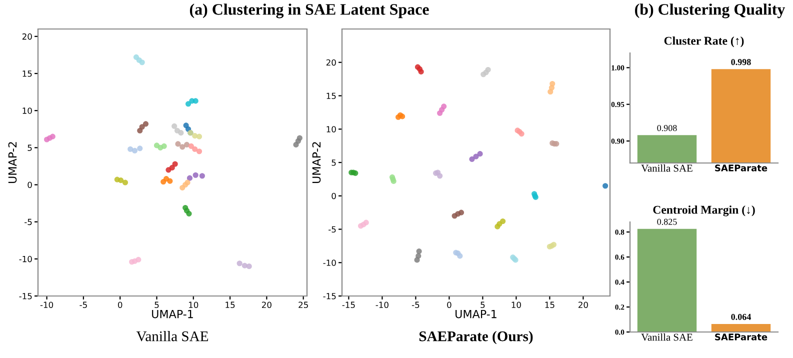 The width and height of the screenshot is (793, 358). Describe the element at coordinates (476, 337) in the screenshot. I see `text: SAEParate (Ours)` at that location.